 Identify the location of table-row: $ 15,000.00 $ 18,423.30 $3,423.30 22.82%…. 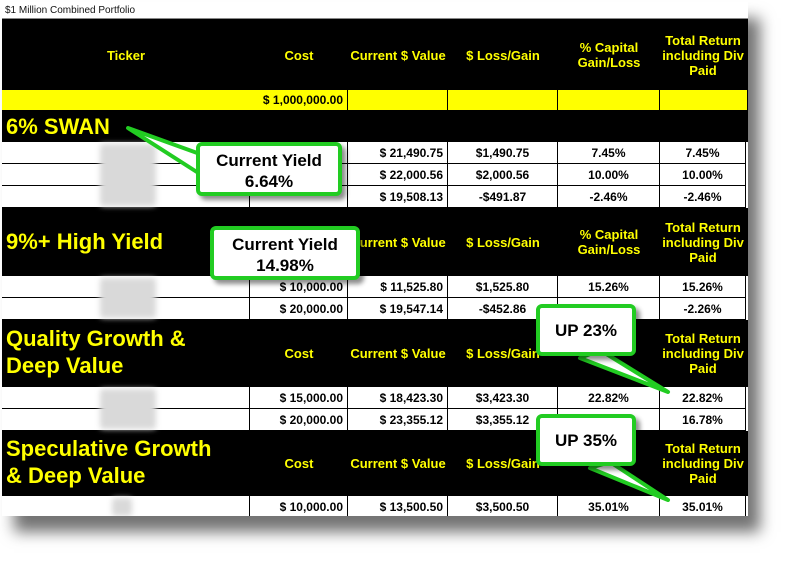
(375, 398).